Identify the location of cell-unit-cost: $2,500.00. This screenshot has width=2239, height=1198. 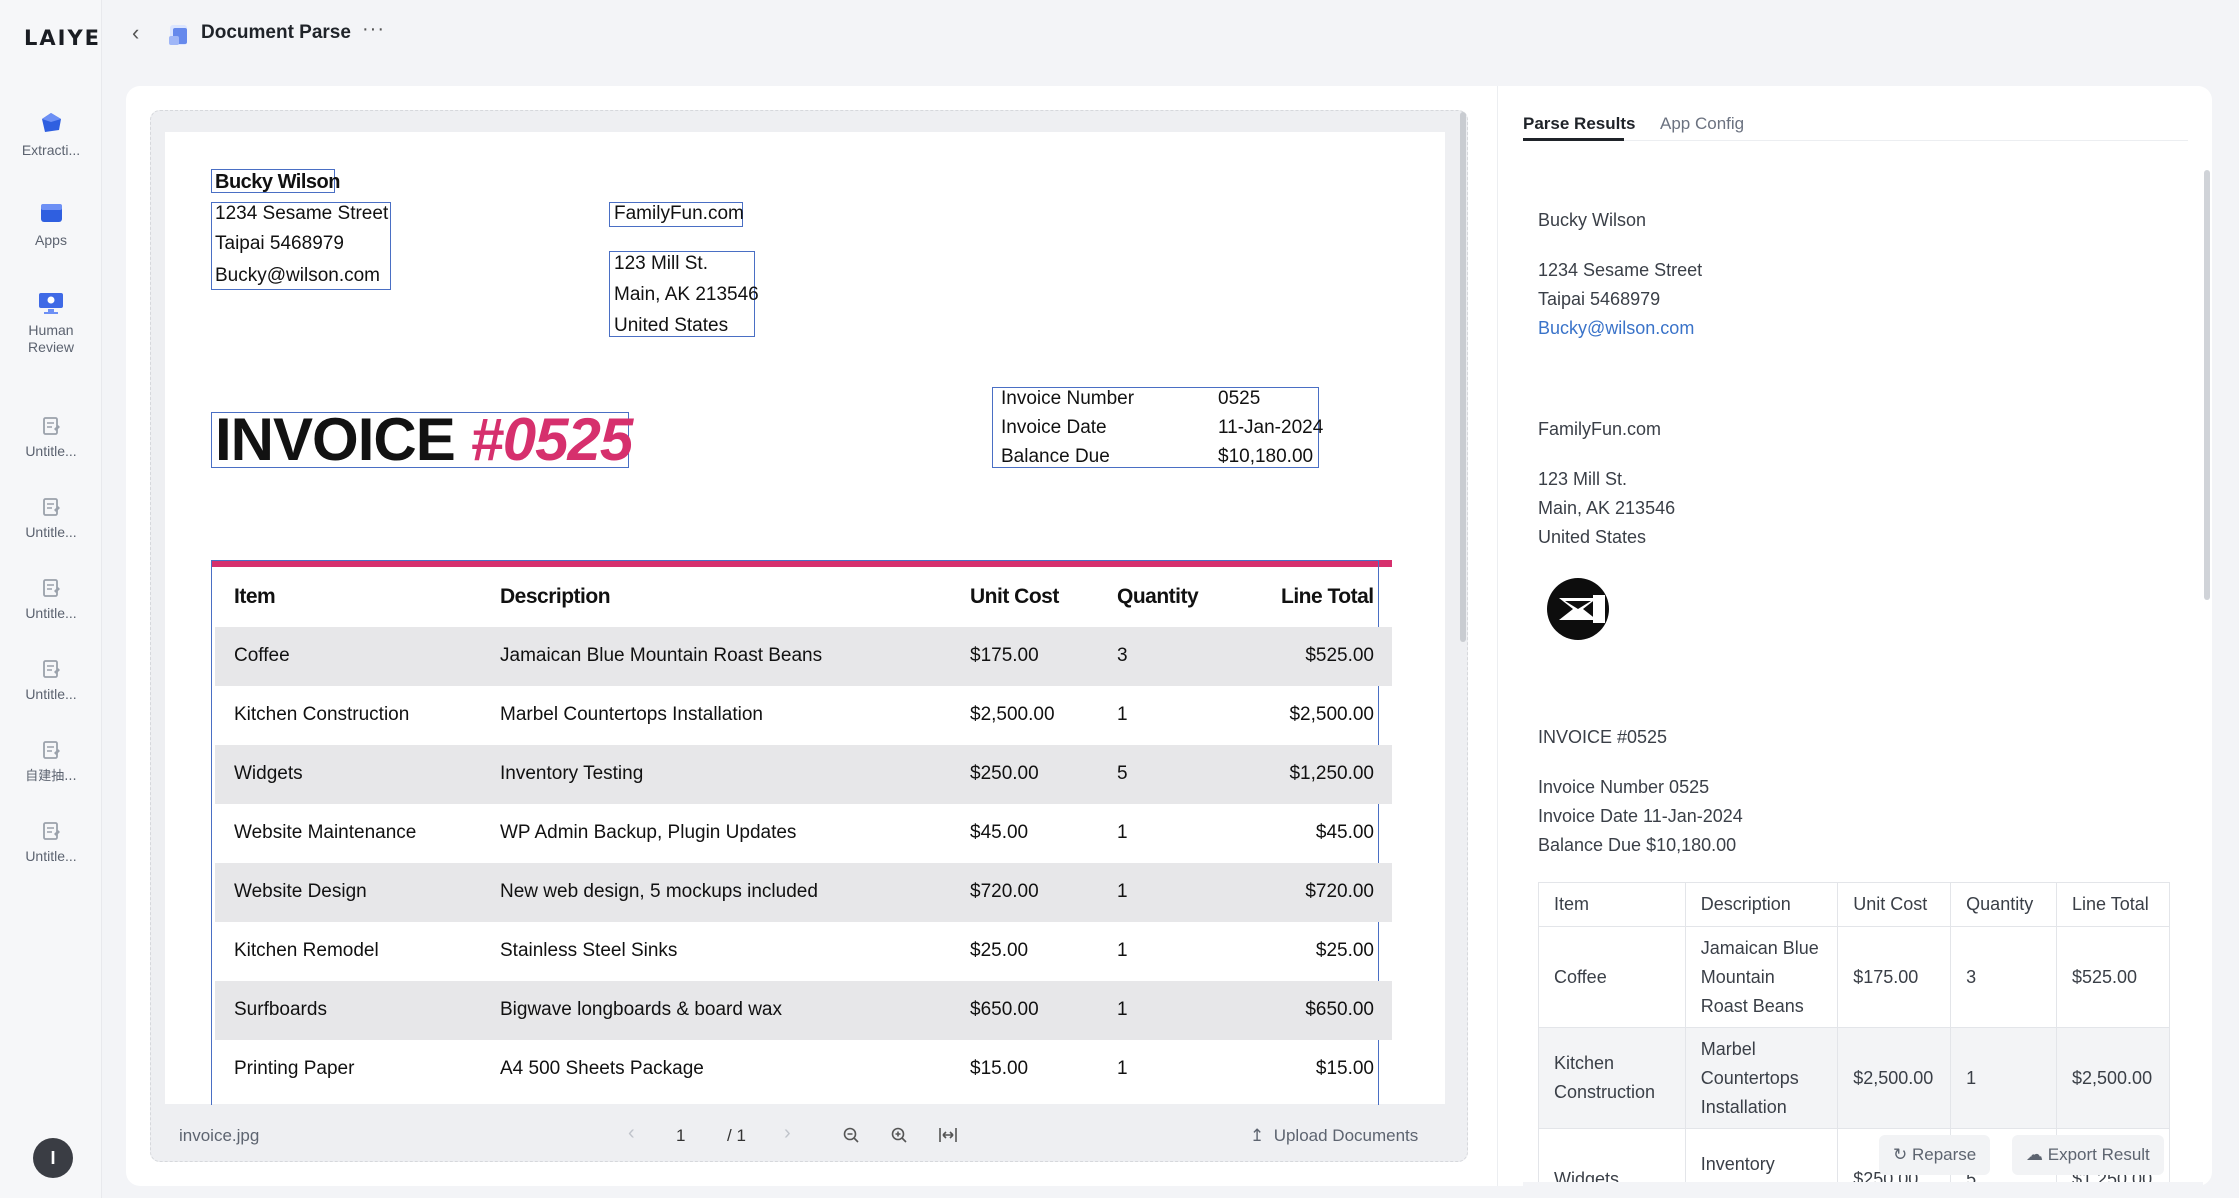
(1012, 714).